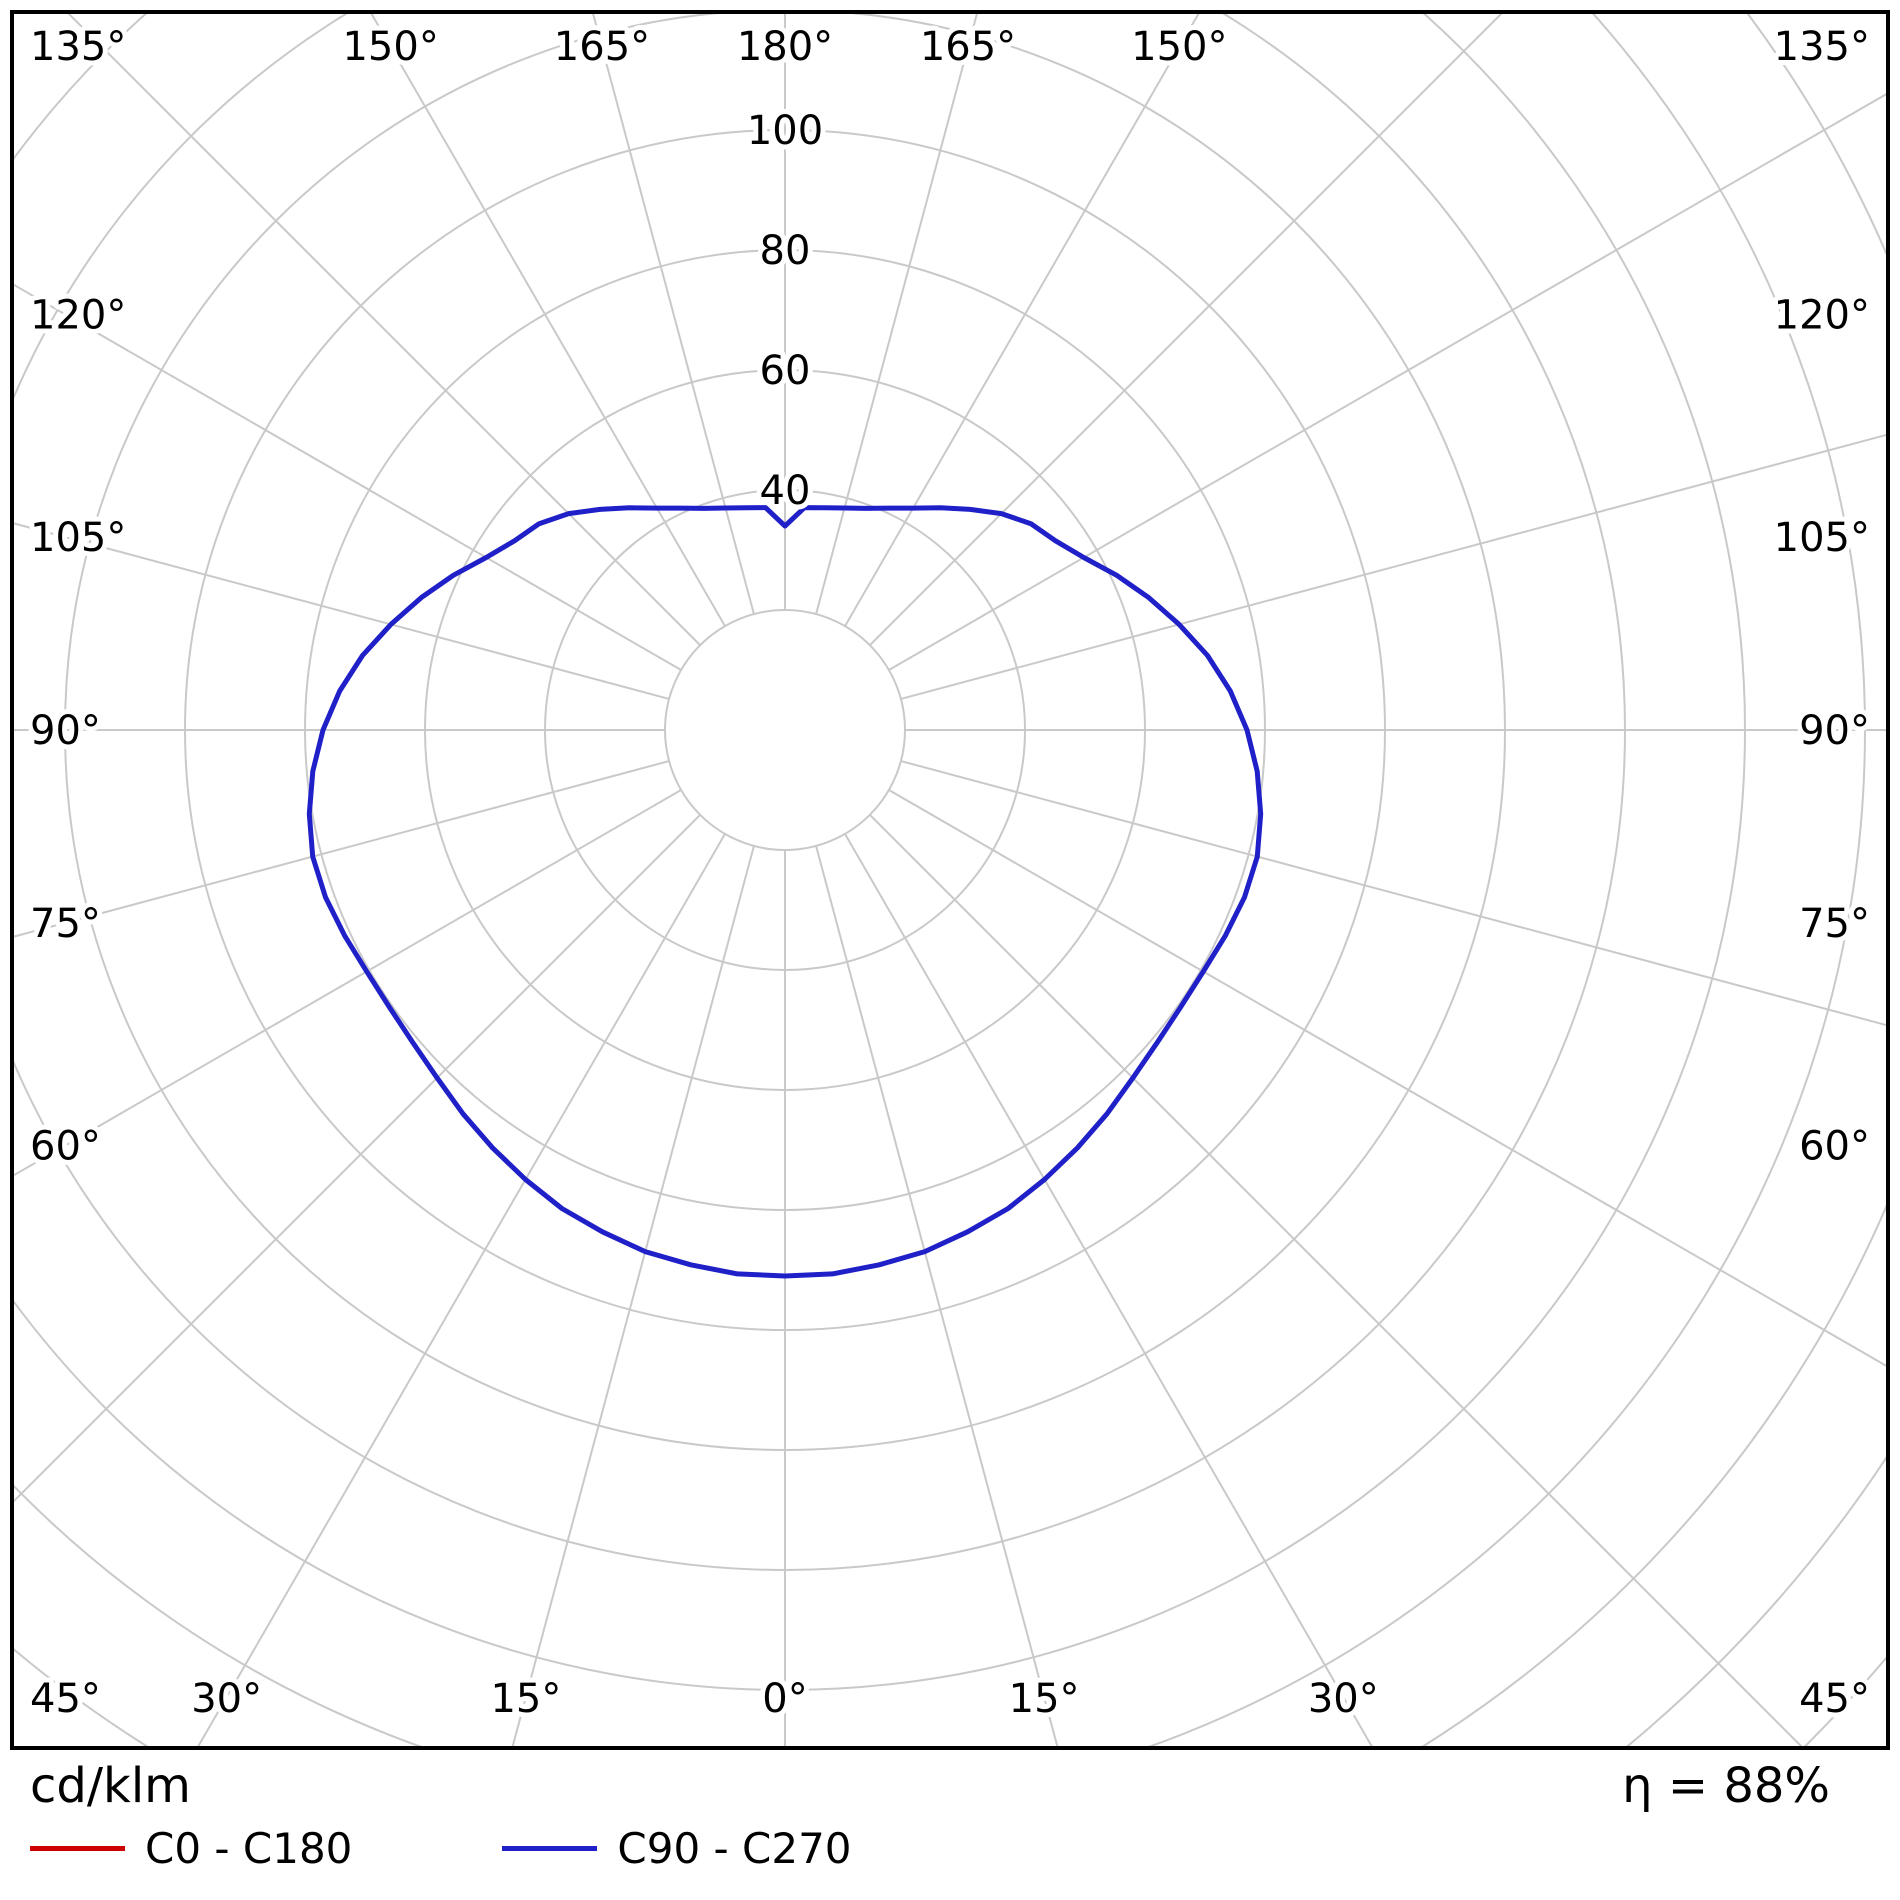  What do you see at coordinates (77, 1848) in the screenshot?
I see `c0-line-swatch` at bounding box center [77, 1848].